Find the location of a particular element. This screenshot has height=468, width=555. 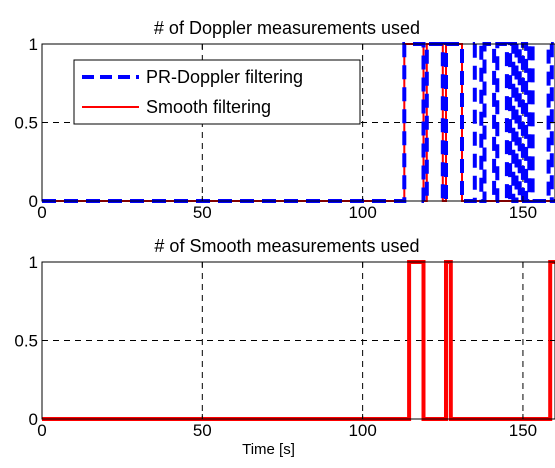

chart-title: # of Doppler measurements used is located at coordinates (287, 28).